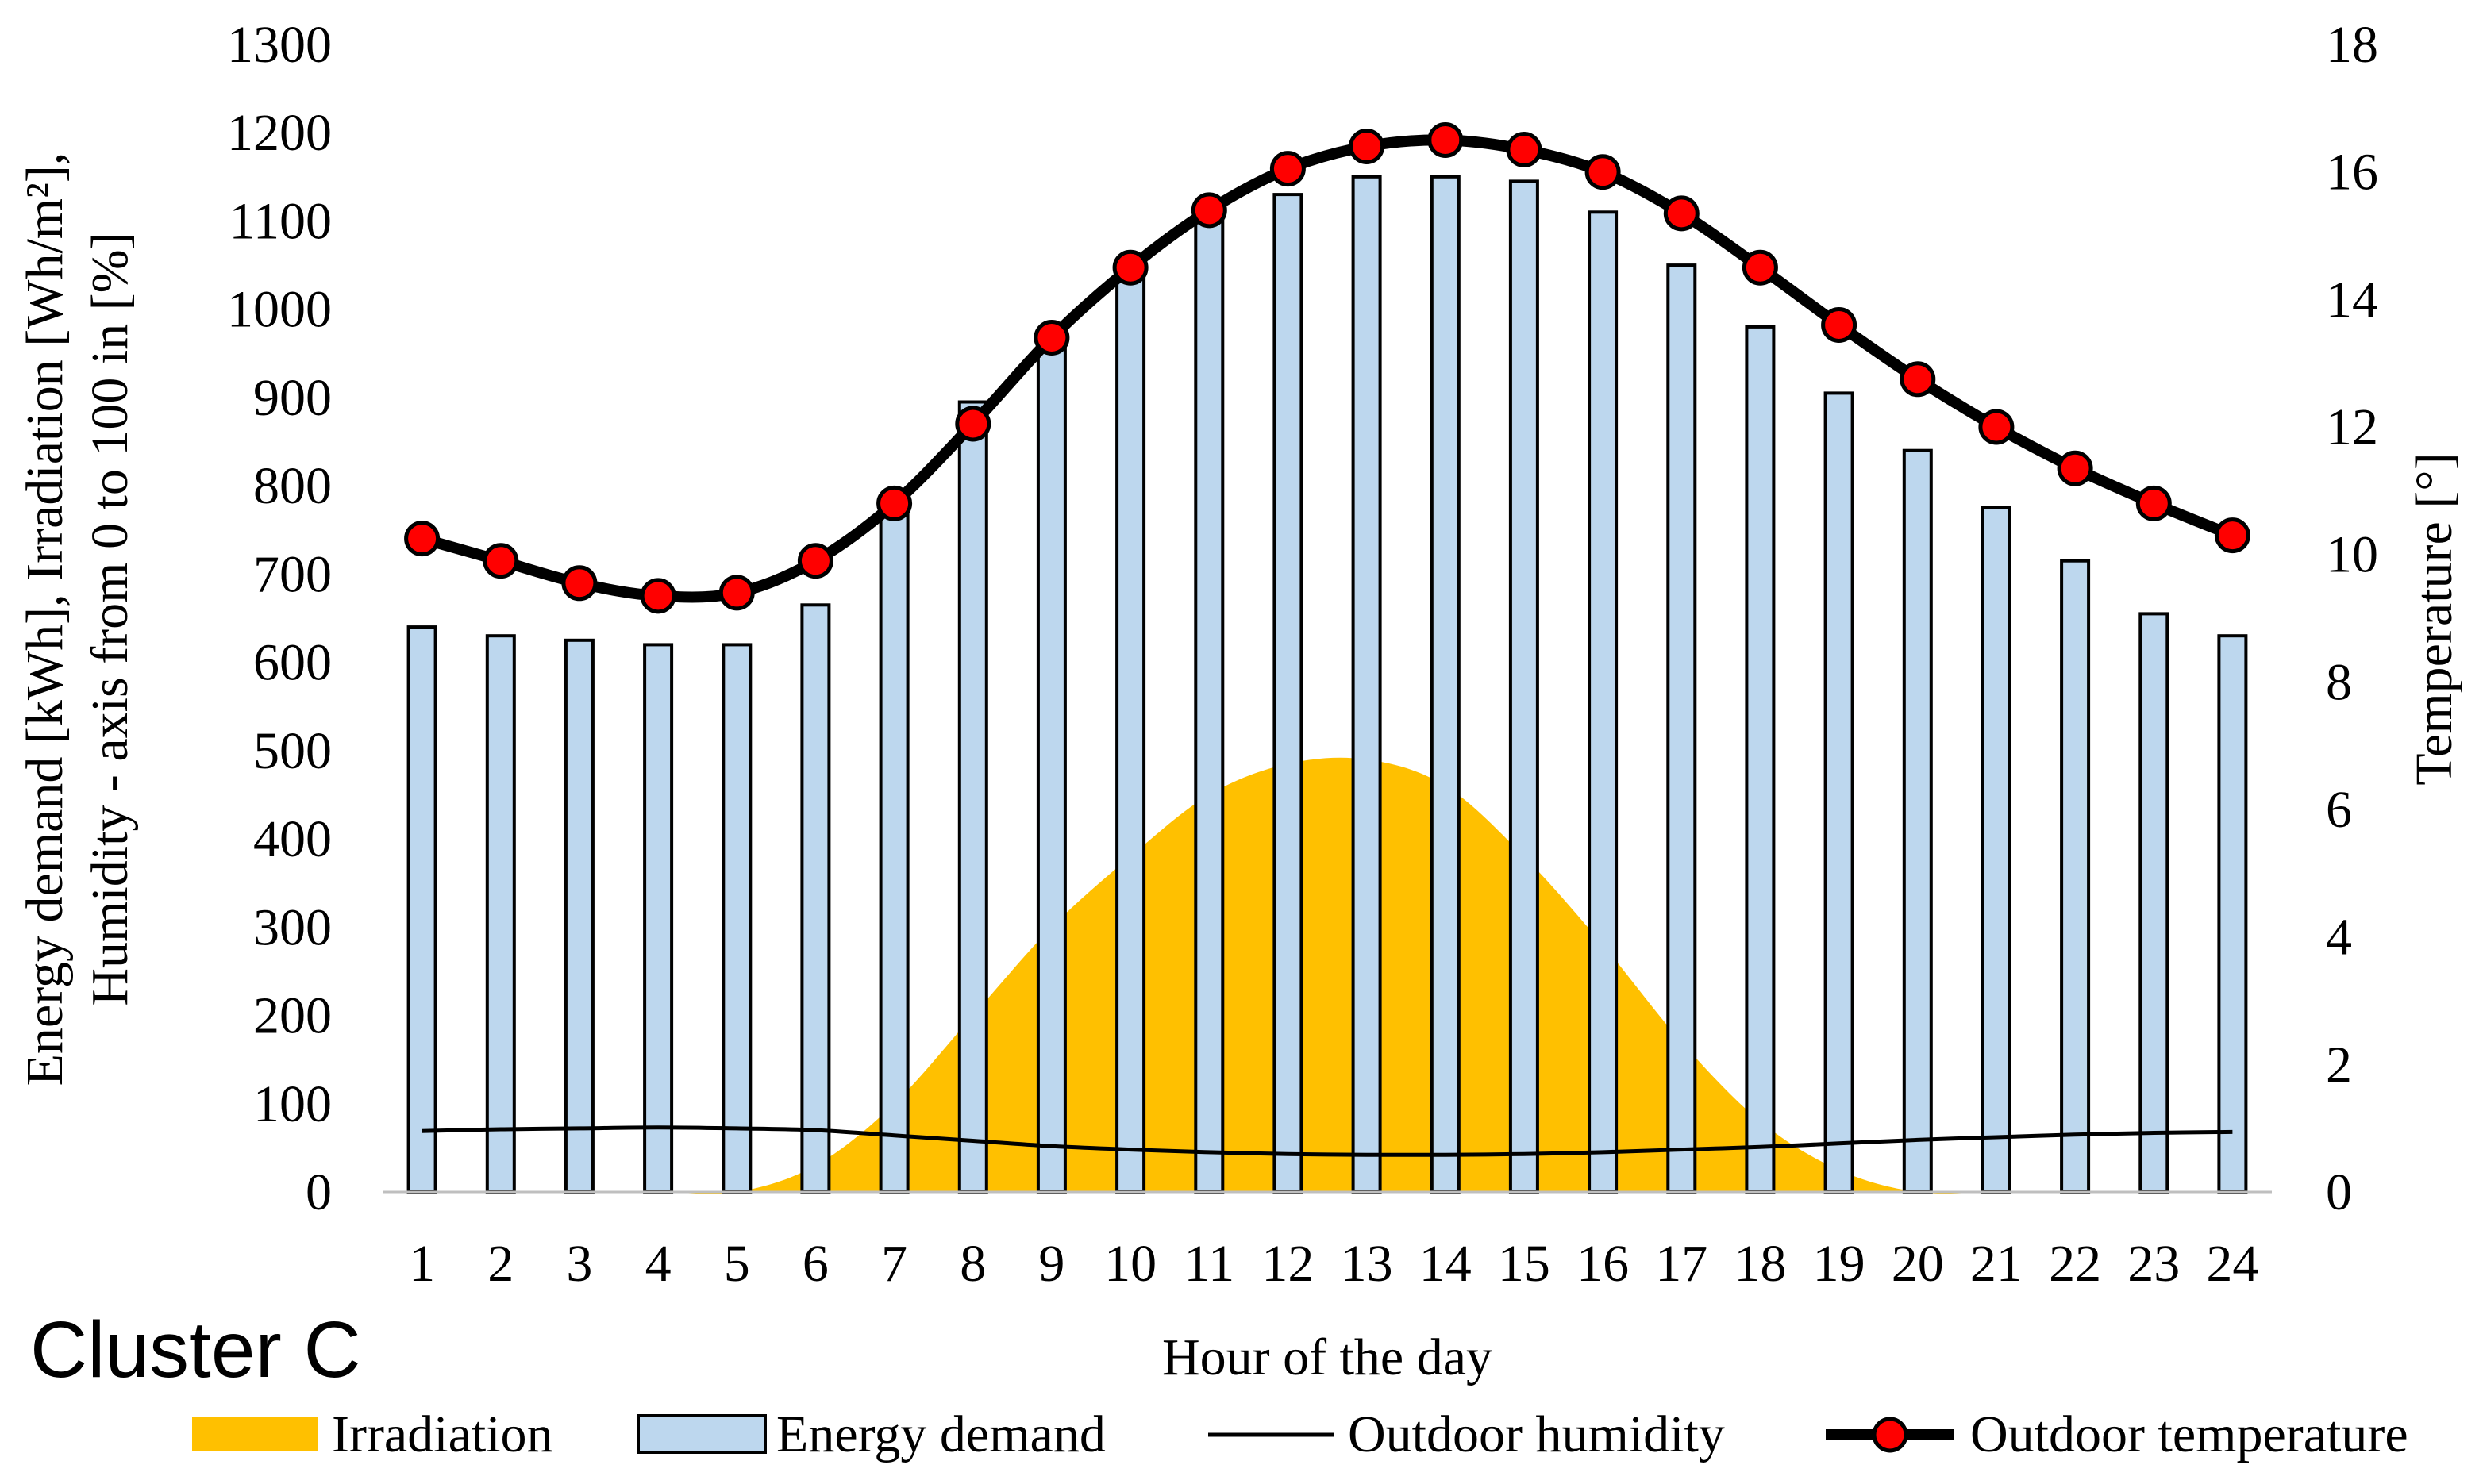  What do you see at coordinates (2153, 1264) in the screenshot?
I see `x-tick-label: 23` at bounding box center [2153, 1264].